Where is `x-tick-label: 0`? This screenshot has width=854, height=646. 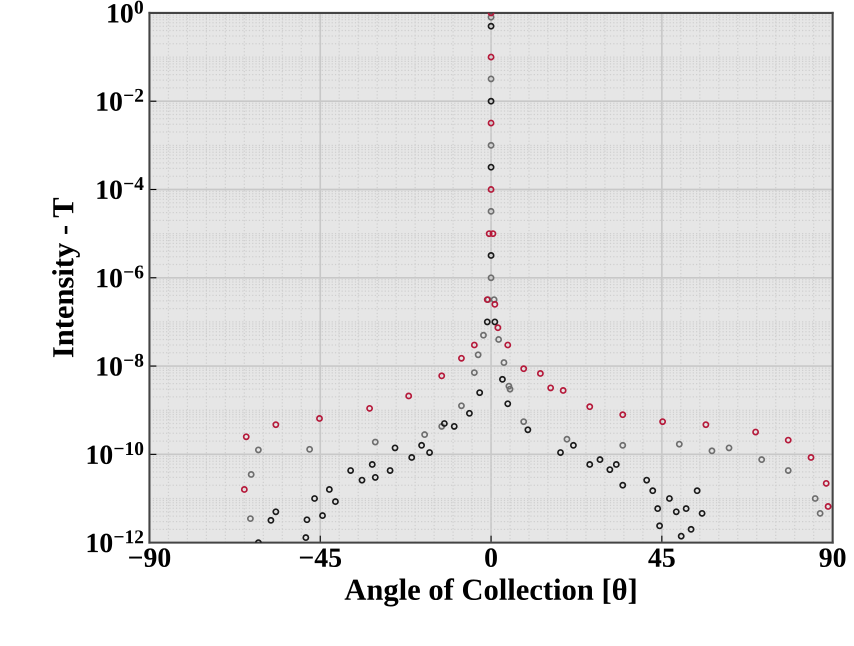
x-tick-label: 0 is located at coordinates (491, 558).